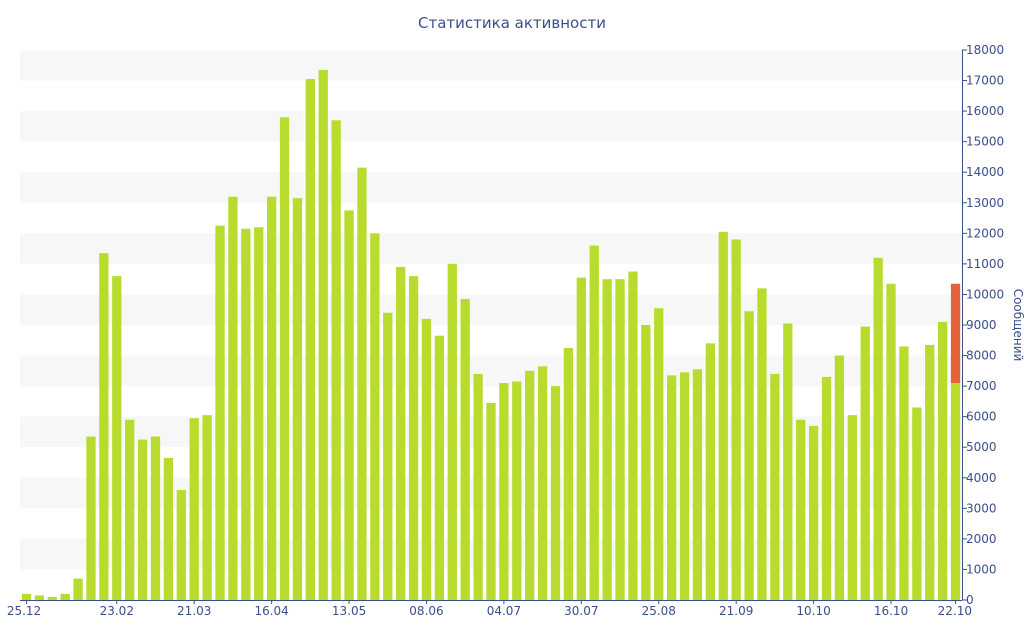 Image resolution: width=1024 pixels, height=644 pixels. What do you see at coordinates (981, 386) in the screenshot?
I see `y-tick-label: 7000` at bounding box center [981, 386].